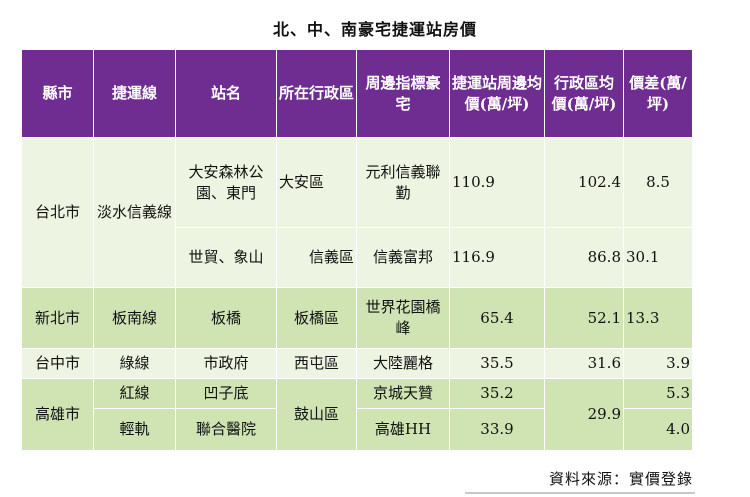  What do you see at coordinates (403, 257) in the screenshot?
I see `building-cell: 信義富邦` at bounding box center [403, 257].